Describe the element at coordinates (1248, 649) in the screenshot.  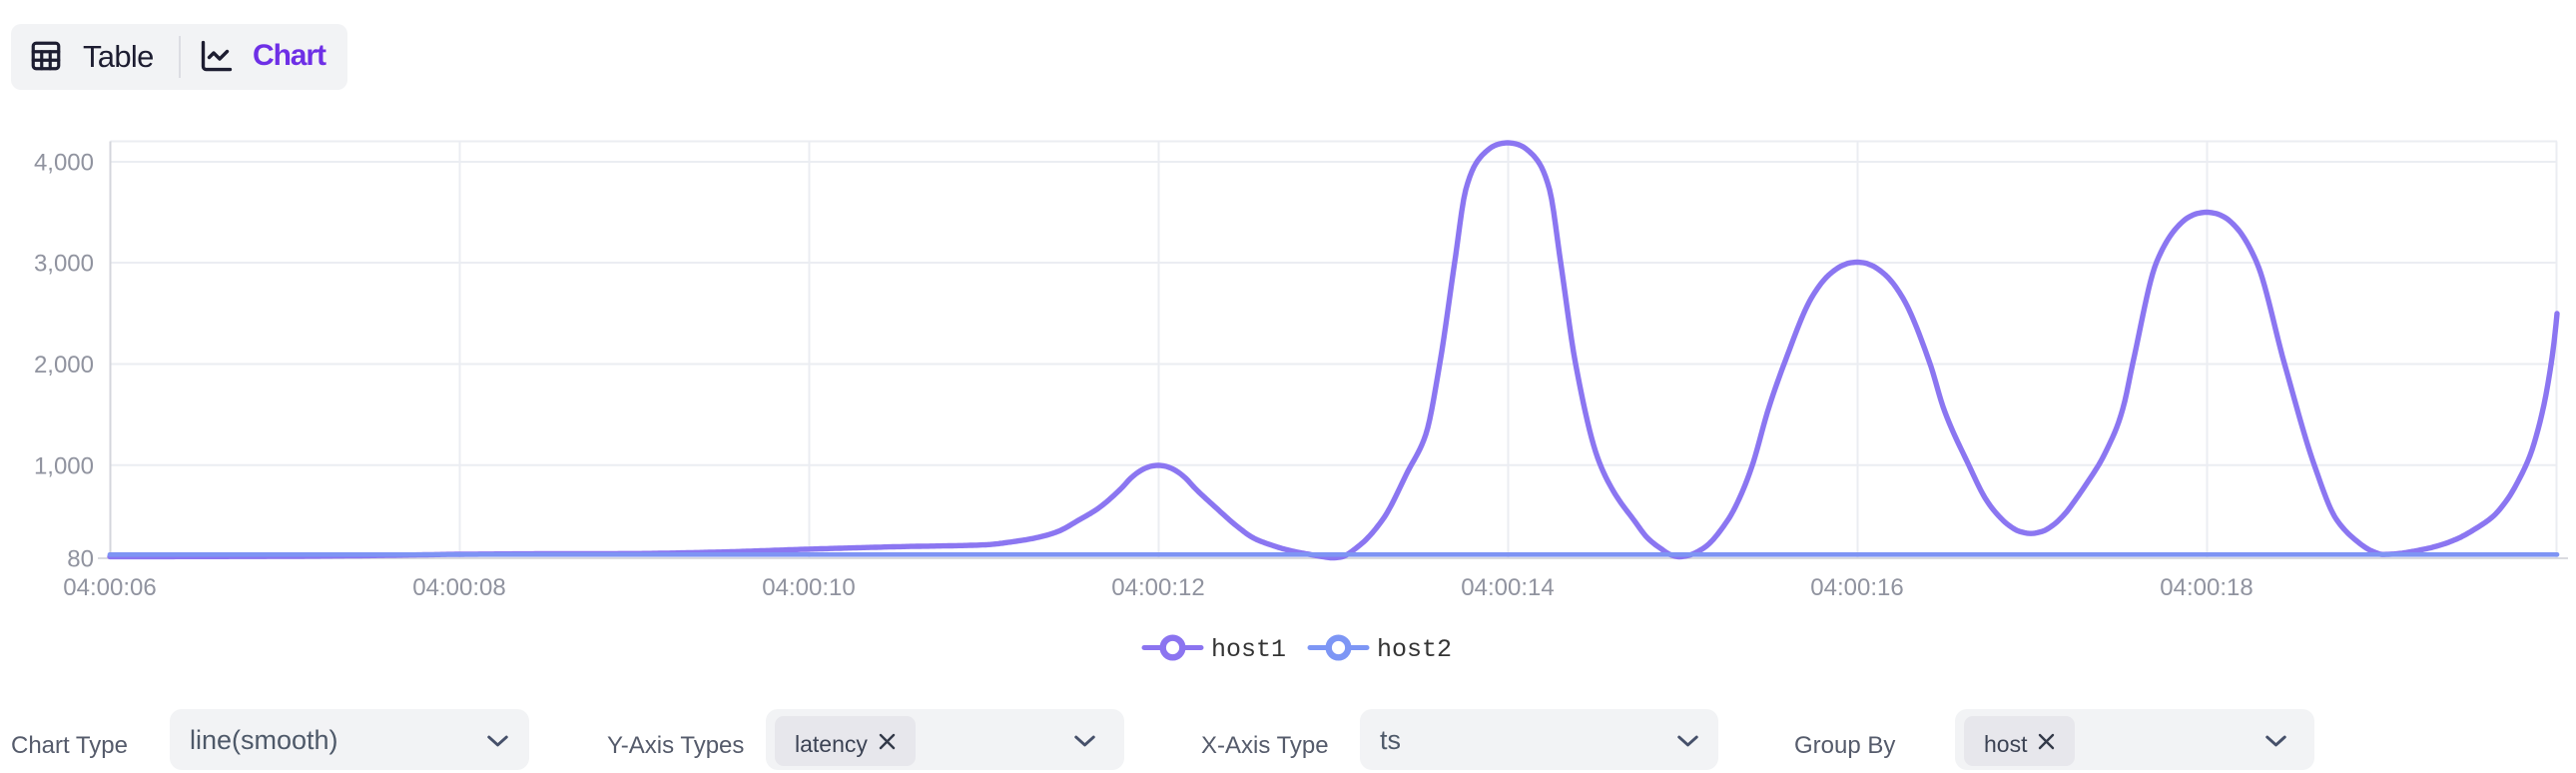
I see `svg-text: host1` at that location.